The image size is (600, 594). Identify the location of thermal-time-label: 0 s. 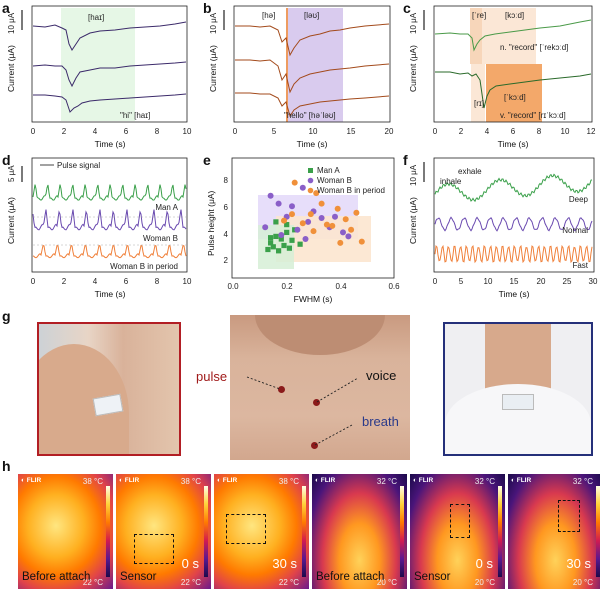
(190, 563).